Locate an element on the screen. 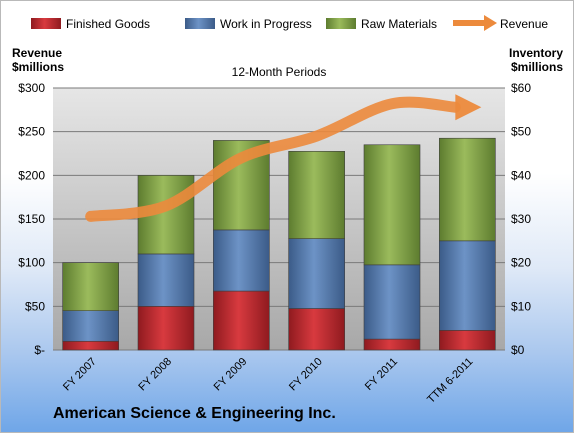  left-tick-label: $150 is located at coordinates (31, 219).